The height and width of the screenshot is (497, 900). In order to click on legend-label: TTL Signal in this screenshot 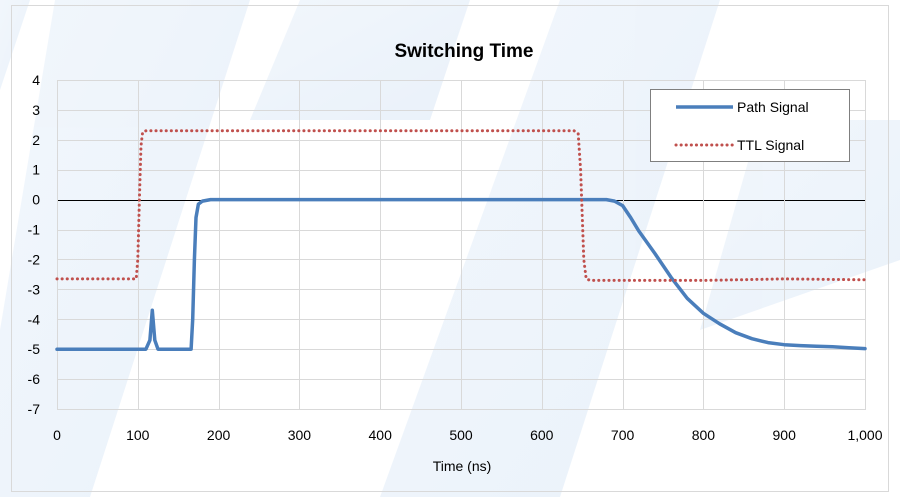, I will do `click(770, 145)`.